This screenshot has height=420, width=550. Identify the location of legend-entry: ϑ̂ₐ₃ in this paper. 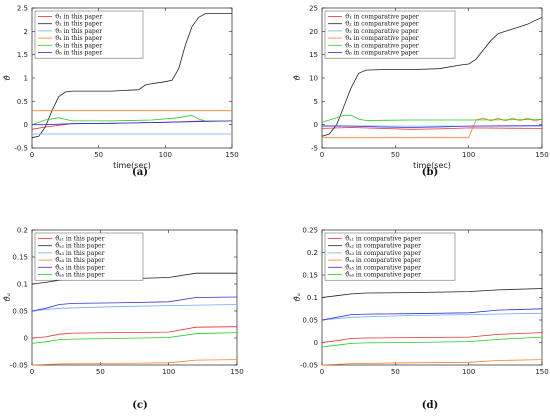
(80, 253).